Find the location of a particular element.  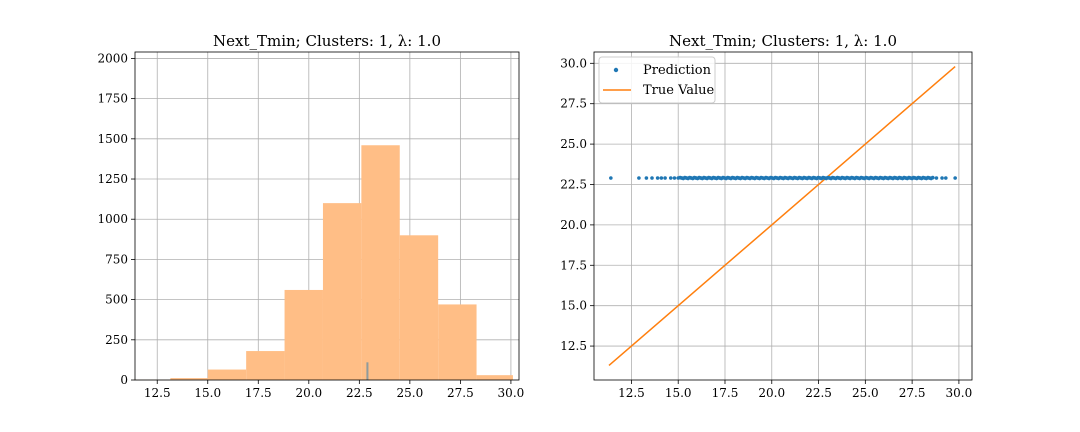

y-tick-label: 1750 is located at coordinates (112, 99).